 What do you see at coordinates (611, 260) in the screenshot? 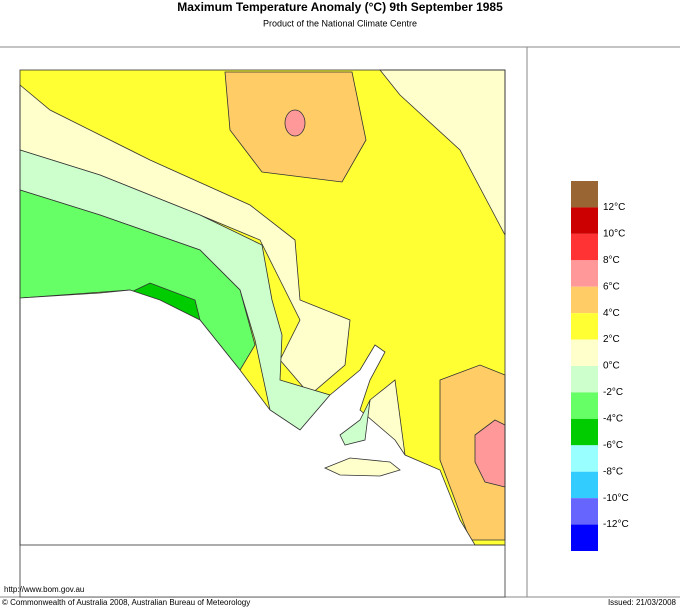
I see `legend-label: 8°C` at bounding box center [611, 260].